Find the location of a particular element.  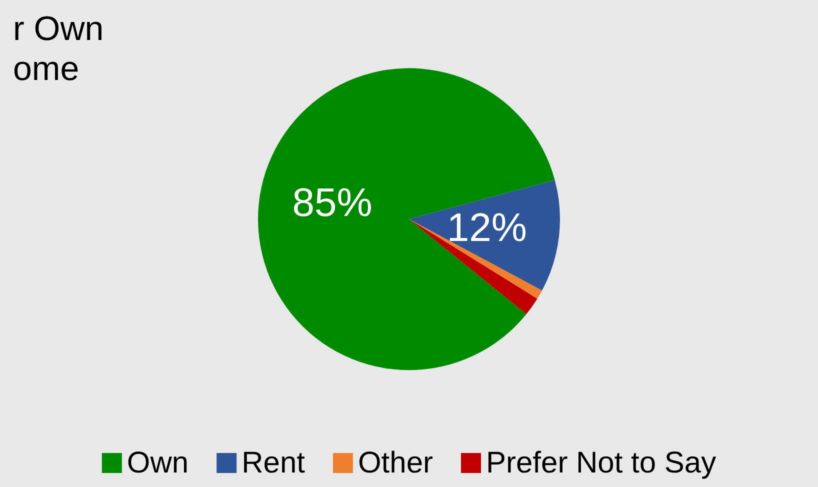

legend-label: Prefer Not to Say is located at coordinates (601, 463).